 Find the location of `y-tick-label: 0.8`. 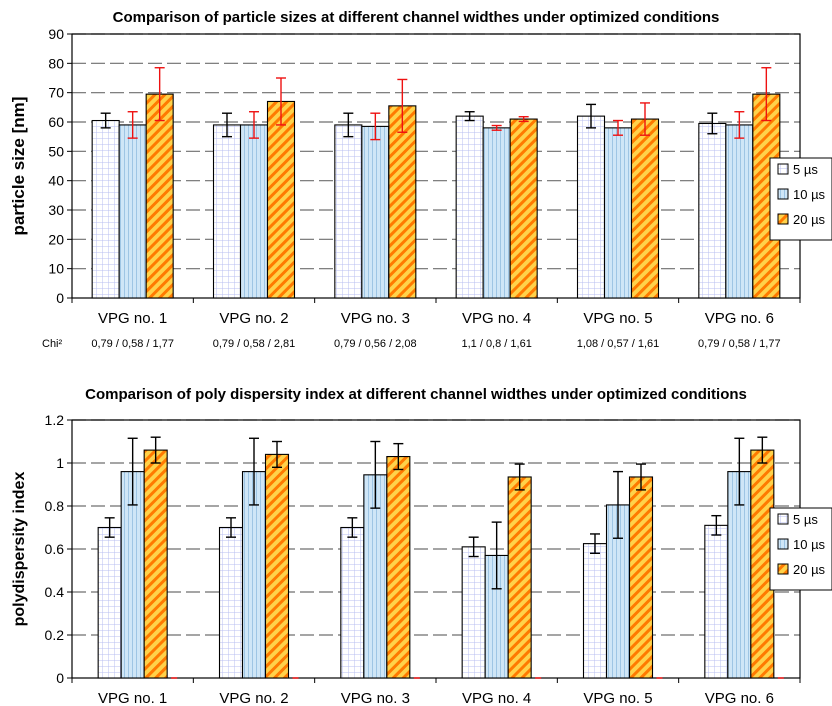

y-tick-label: 0.8 is located at coordinates (55, 506).